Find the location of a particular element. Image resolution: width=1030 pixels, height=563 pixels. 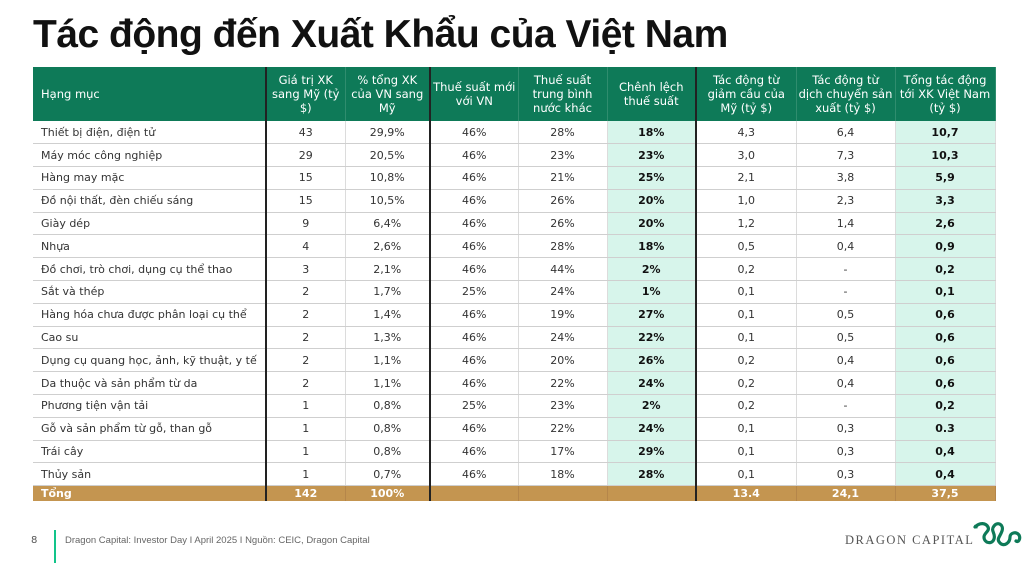

footer-accent-bar is located at coordinates (55, 546).